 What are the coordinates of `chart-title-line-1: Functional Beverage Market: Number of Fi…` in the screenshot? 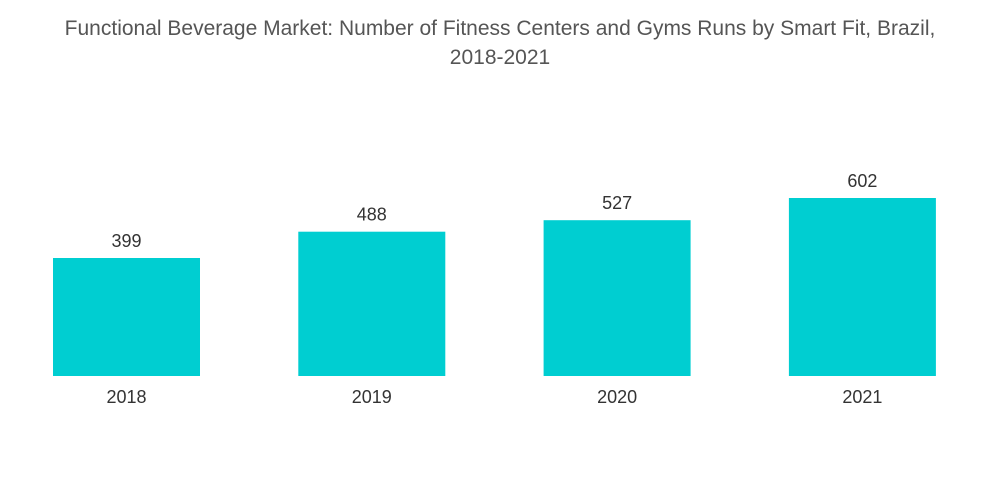 It's located at (500, 28).